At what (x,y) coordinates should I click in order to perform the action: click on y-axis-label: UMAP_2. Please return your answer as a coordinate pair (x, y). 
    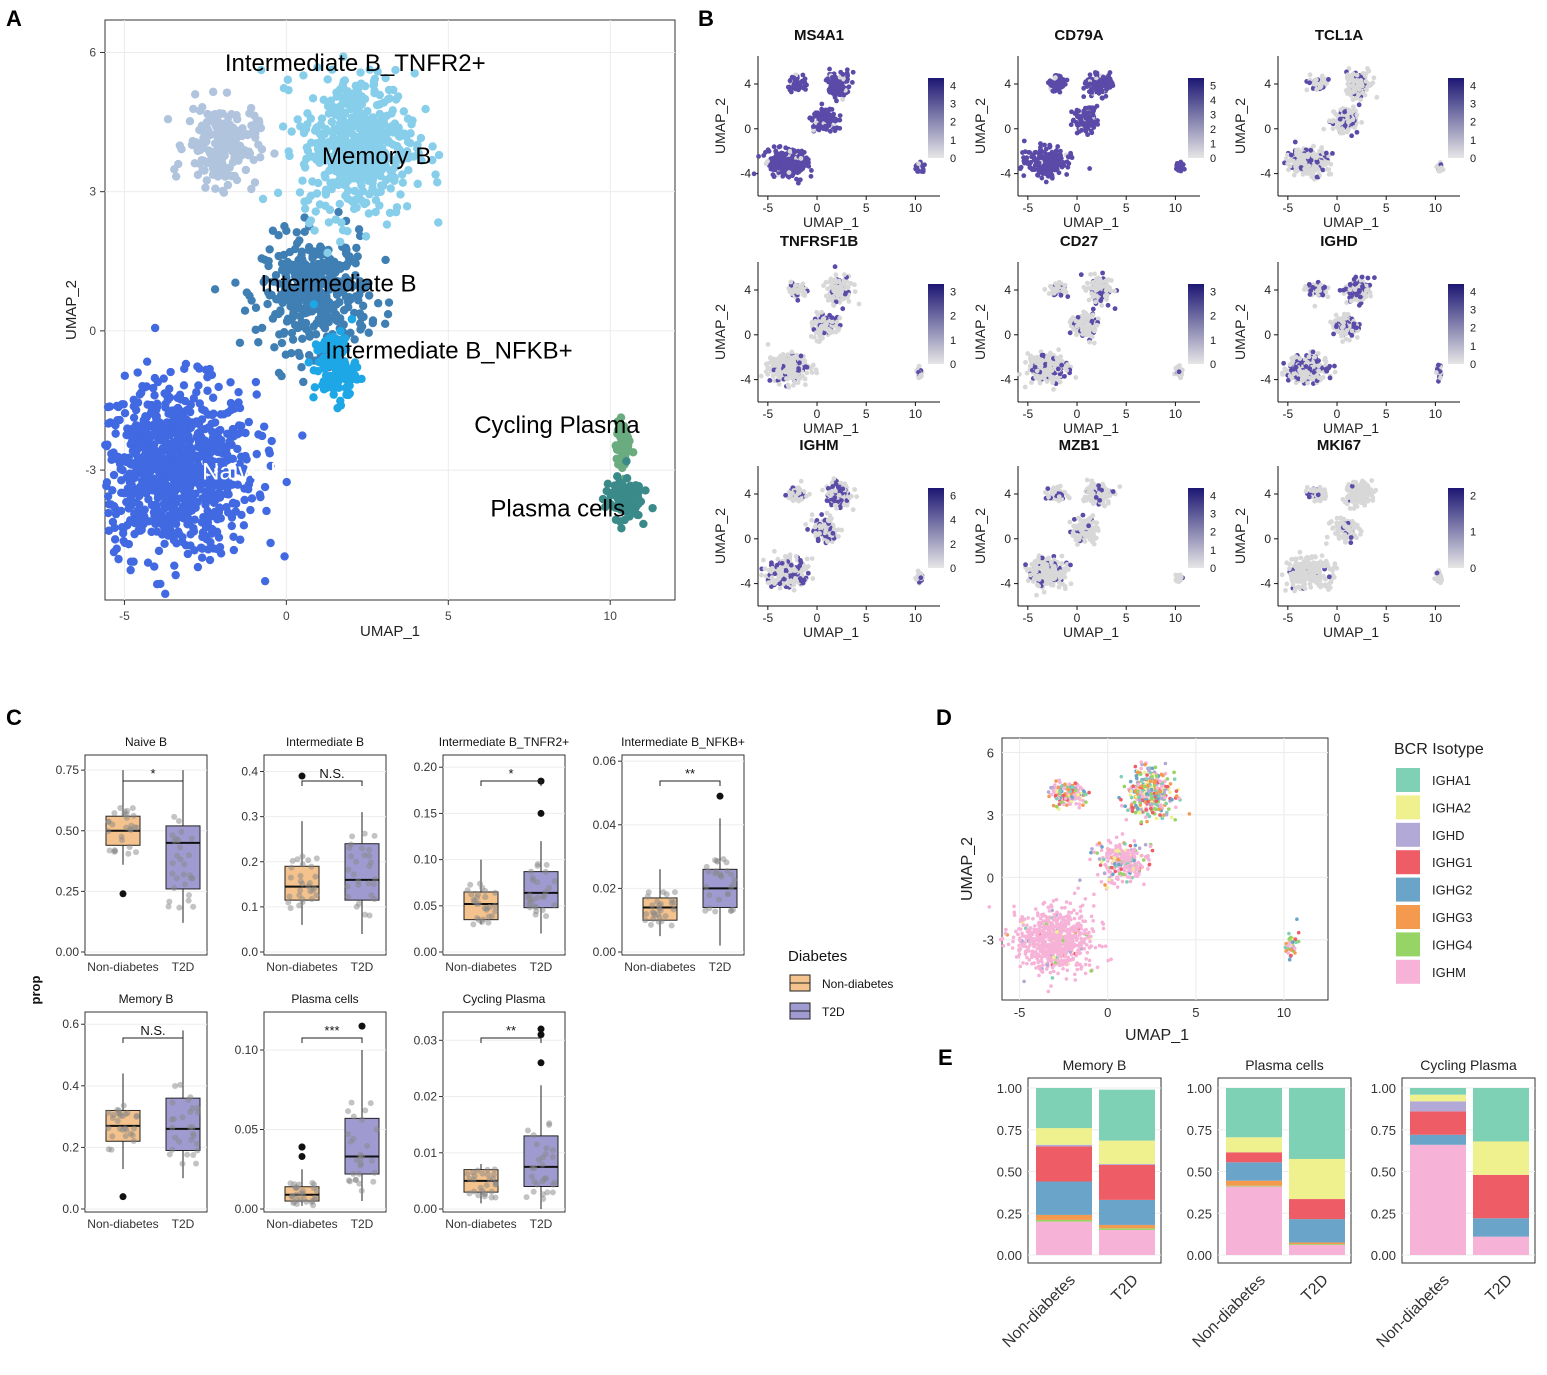
    Looking at the image, I should click on (720, 332).